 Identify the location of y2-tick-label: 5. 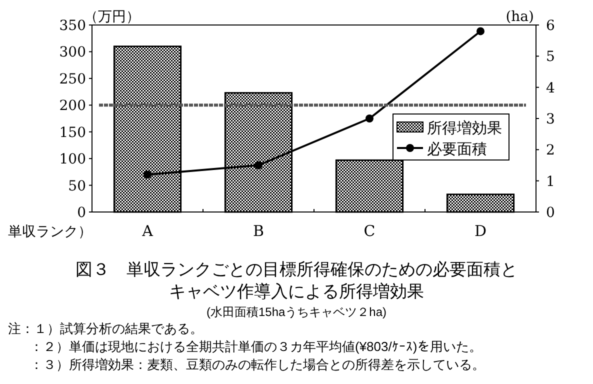
(550, 57).